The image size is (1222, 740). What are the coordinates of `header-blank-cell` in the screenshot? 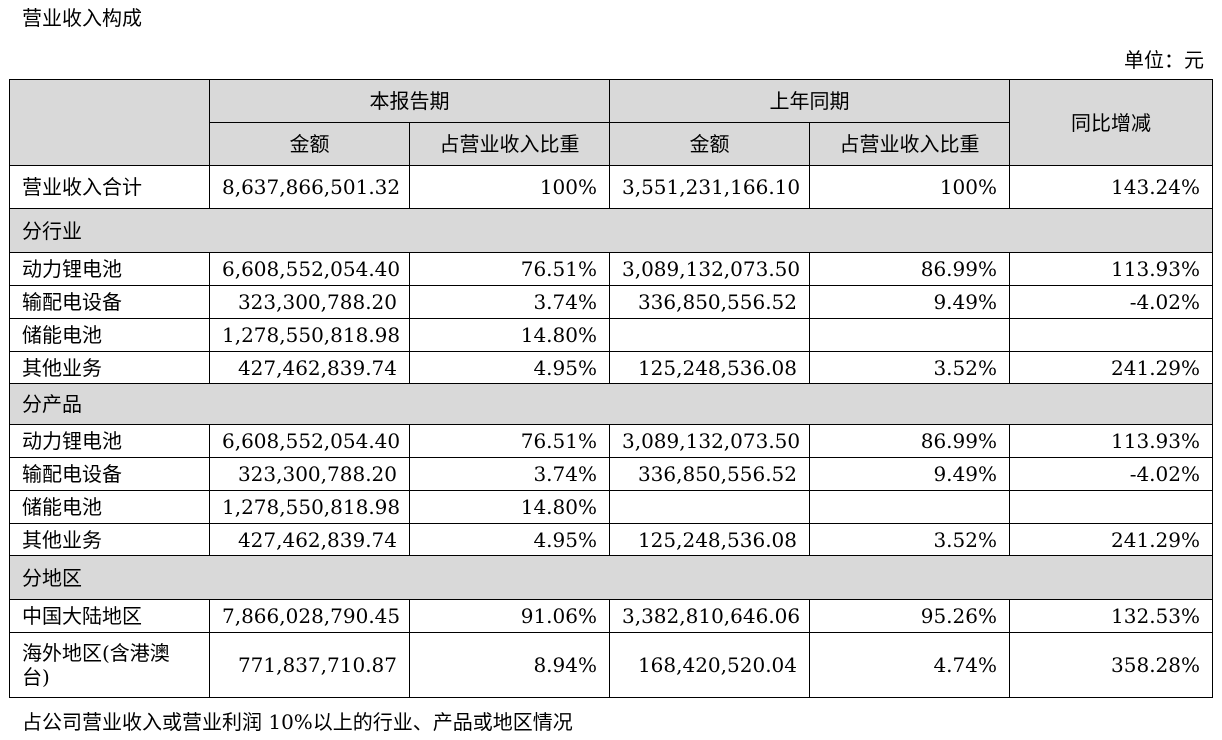 It's located at (109, 122).